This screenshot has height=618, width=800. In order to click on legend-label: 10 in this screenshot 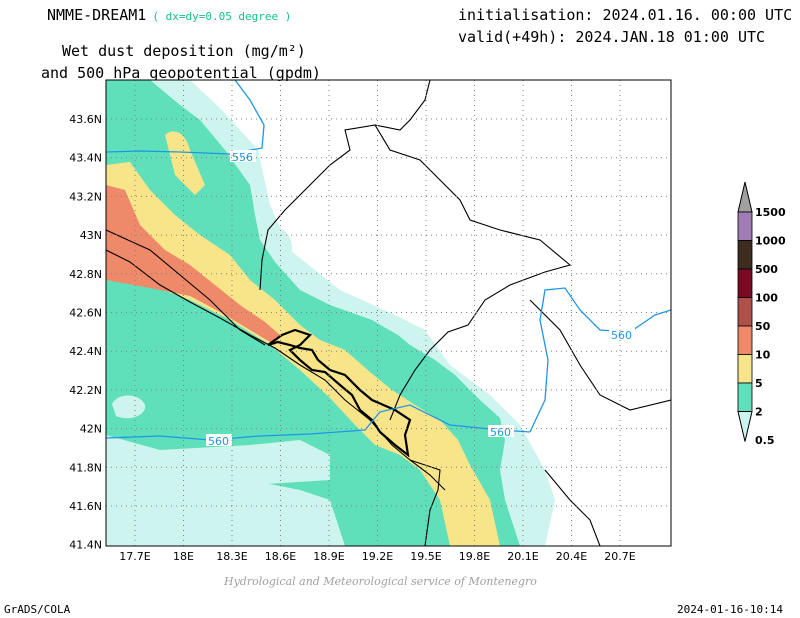, I will do `click(763, 355)`.